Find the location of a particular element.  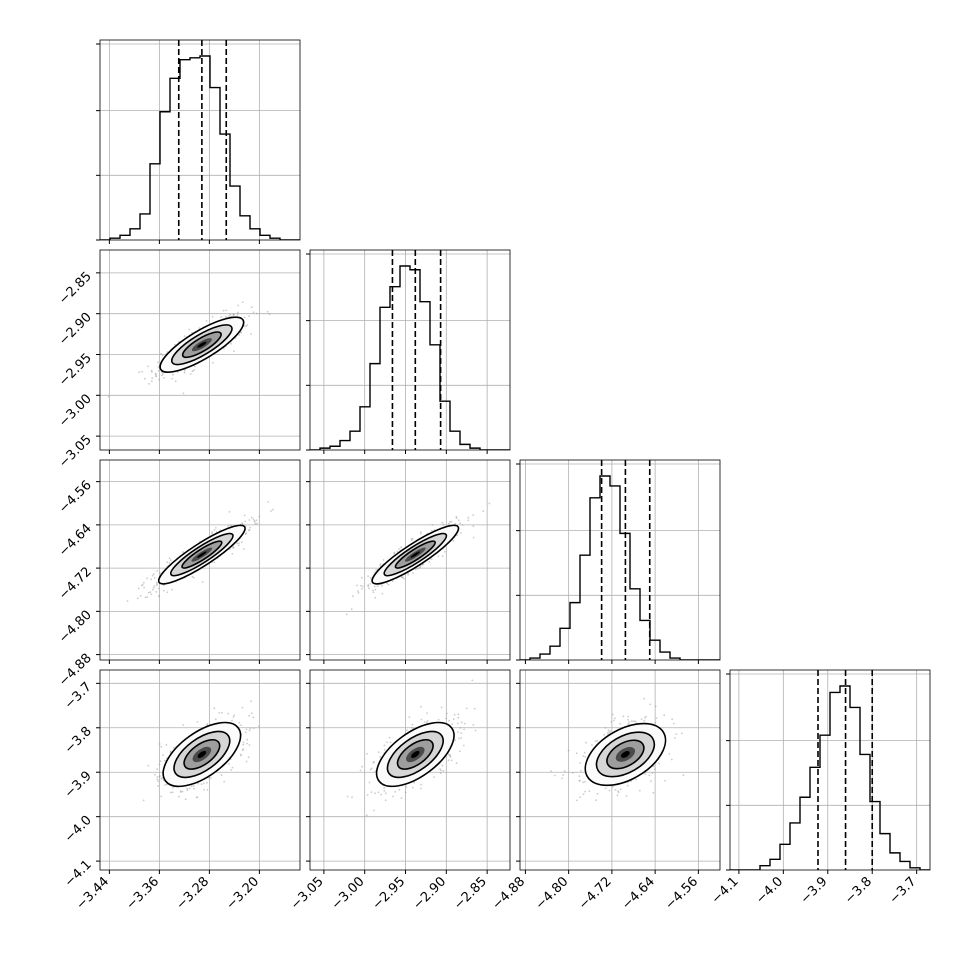

y-tick-label: −4.72 is located at coordinates (75, 583).